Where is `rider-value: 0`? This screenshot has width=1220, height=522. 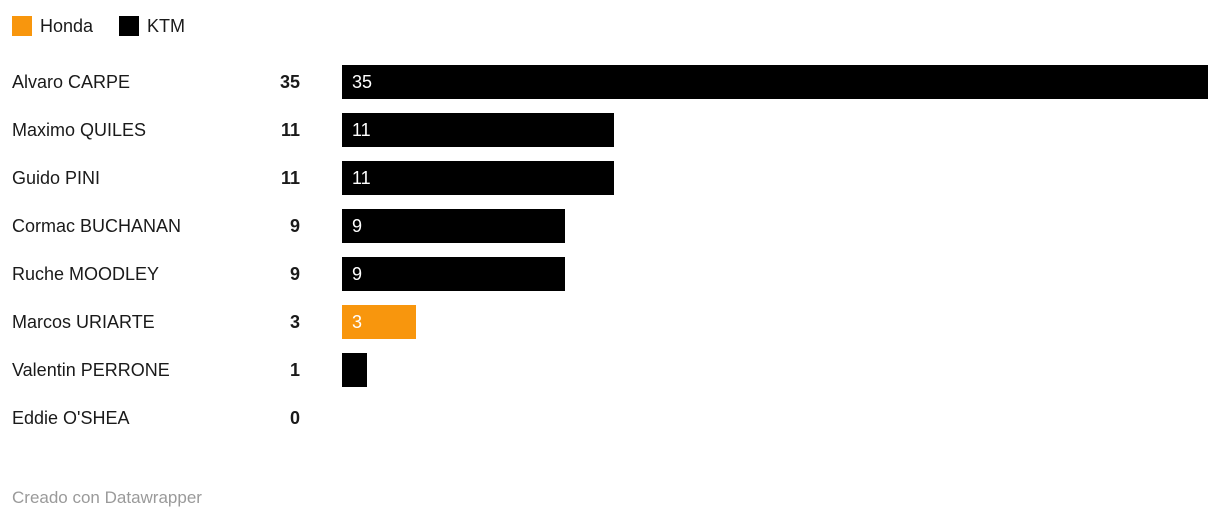
rider-value: 0 is located at coordinates (294, 417).